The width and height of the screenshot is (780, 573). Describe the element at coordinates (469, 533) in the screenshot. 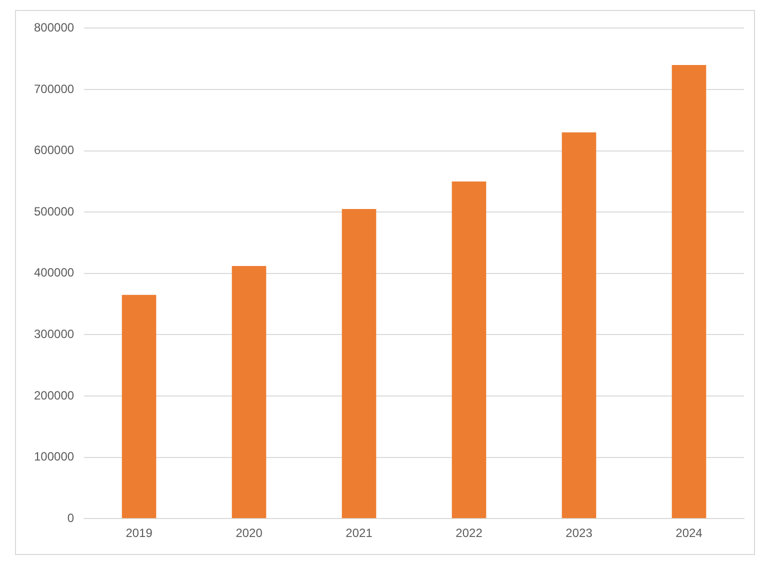

I see `x-tick-label: 2022` at that location.